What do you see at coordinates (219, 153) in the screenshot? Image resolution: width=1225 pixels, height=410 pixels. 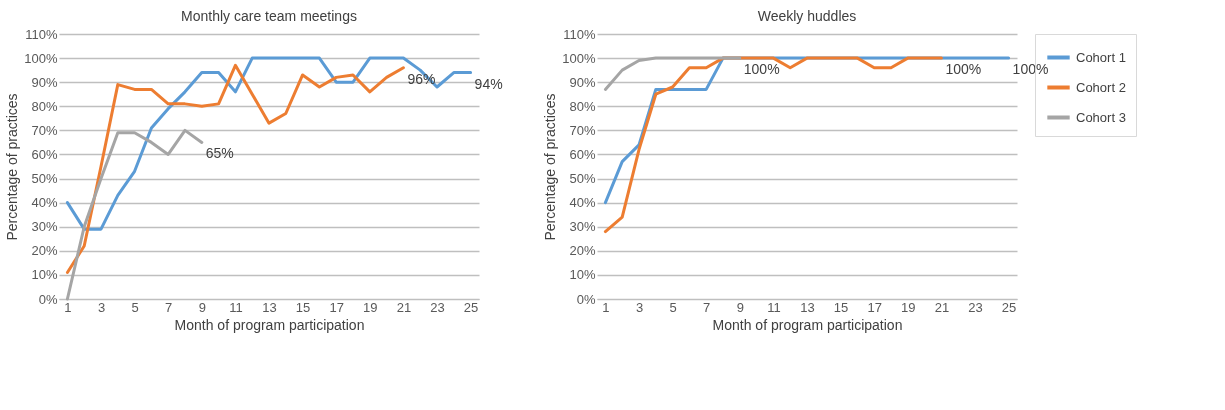 I see `annotation: 65%` at bounding box center [219, 153].